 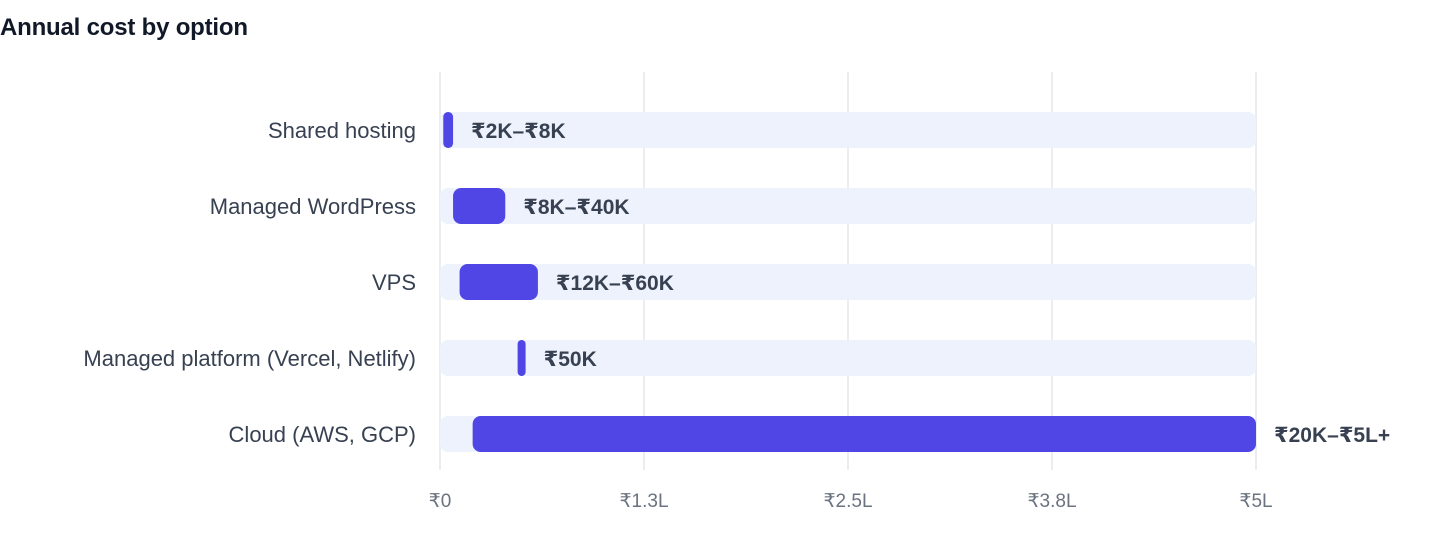 I want to click on category-label: Managed platform (Vercel, Netlify), so click(x=249, y=358).